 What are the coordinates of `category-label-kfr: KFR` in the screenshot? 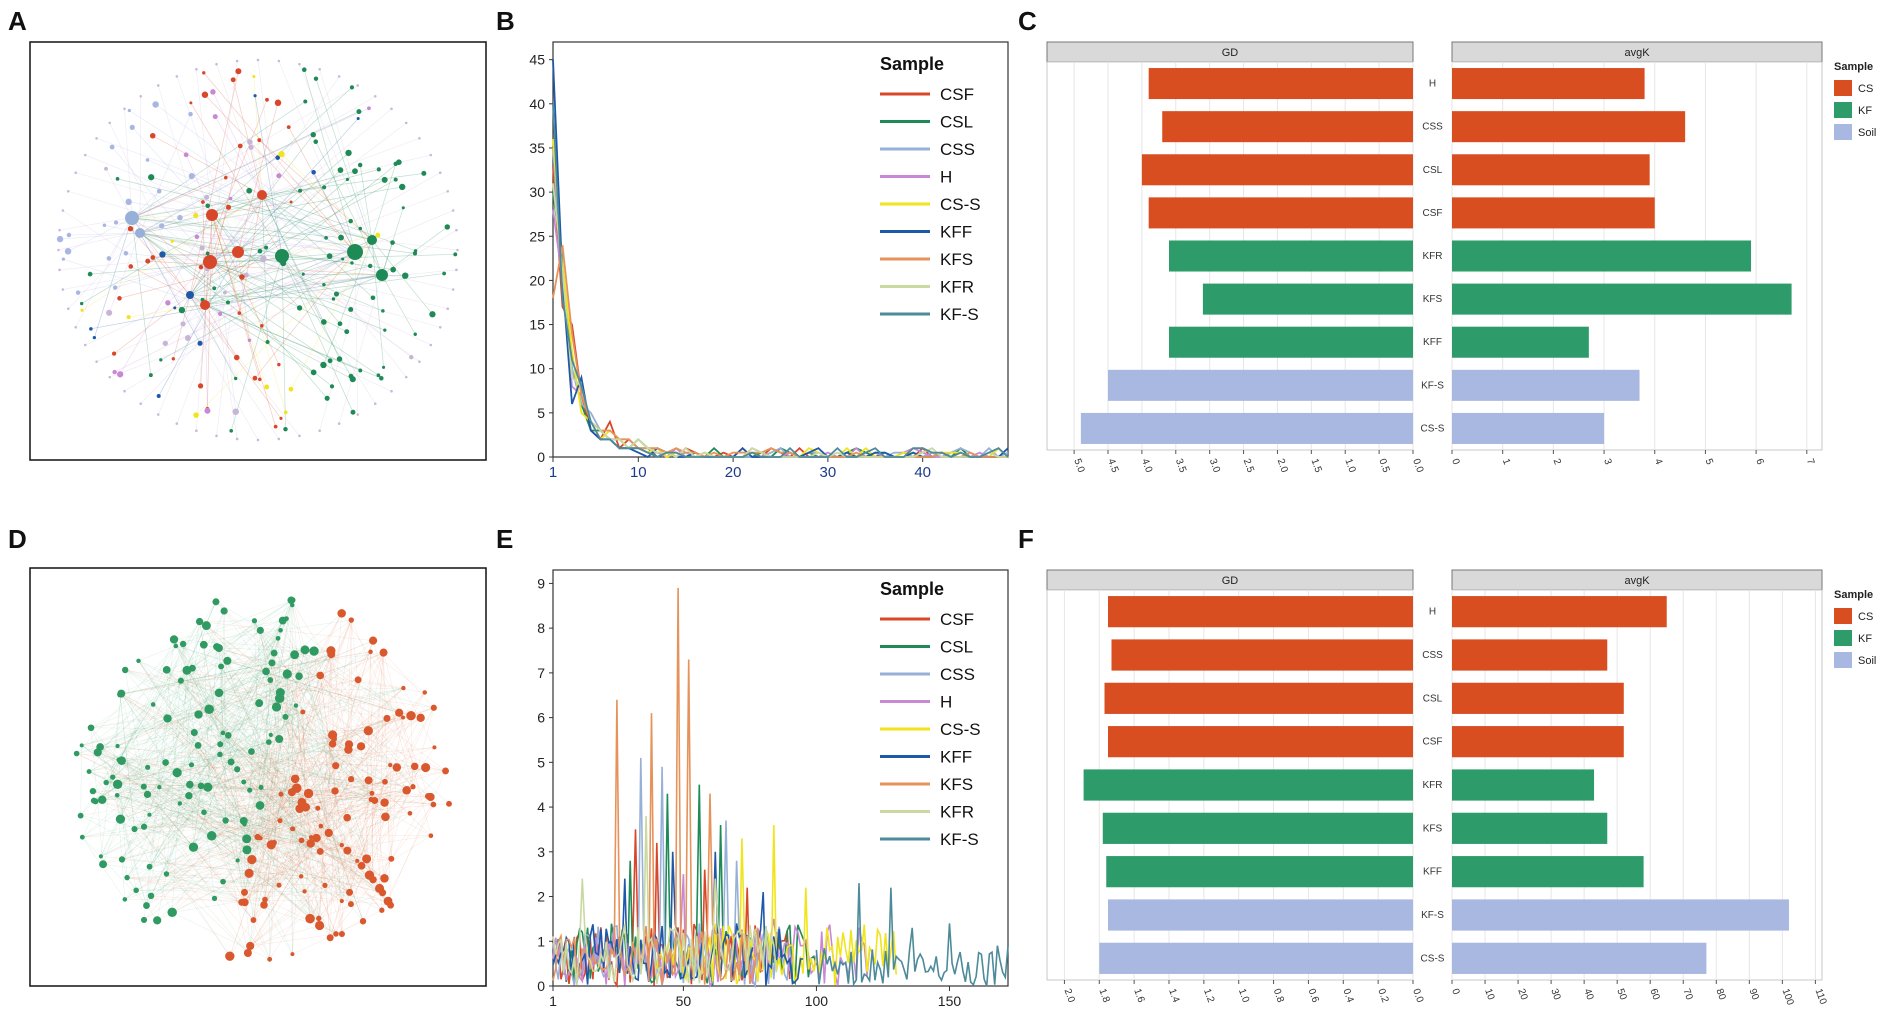 It's located at (1433, 785).